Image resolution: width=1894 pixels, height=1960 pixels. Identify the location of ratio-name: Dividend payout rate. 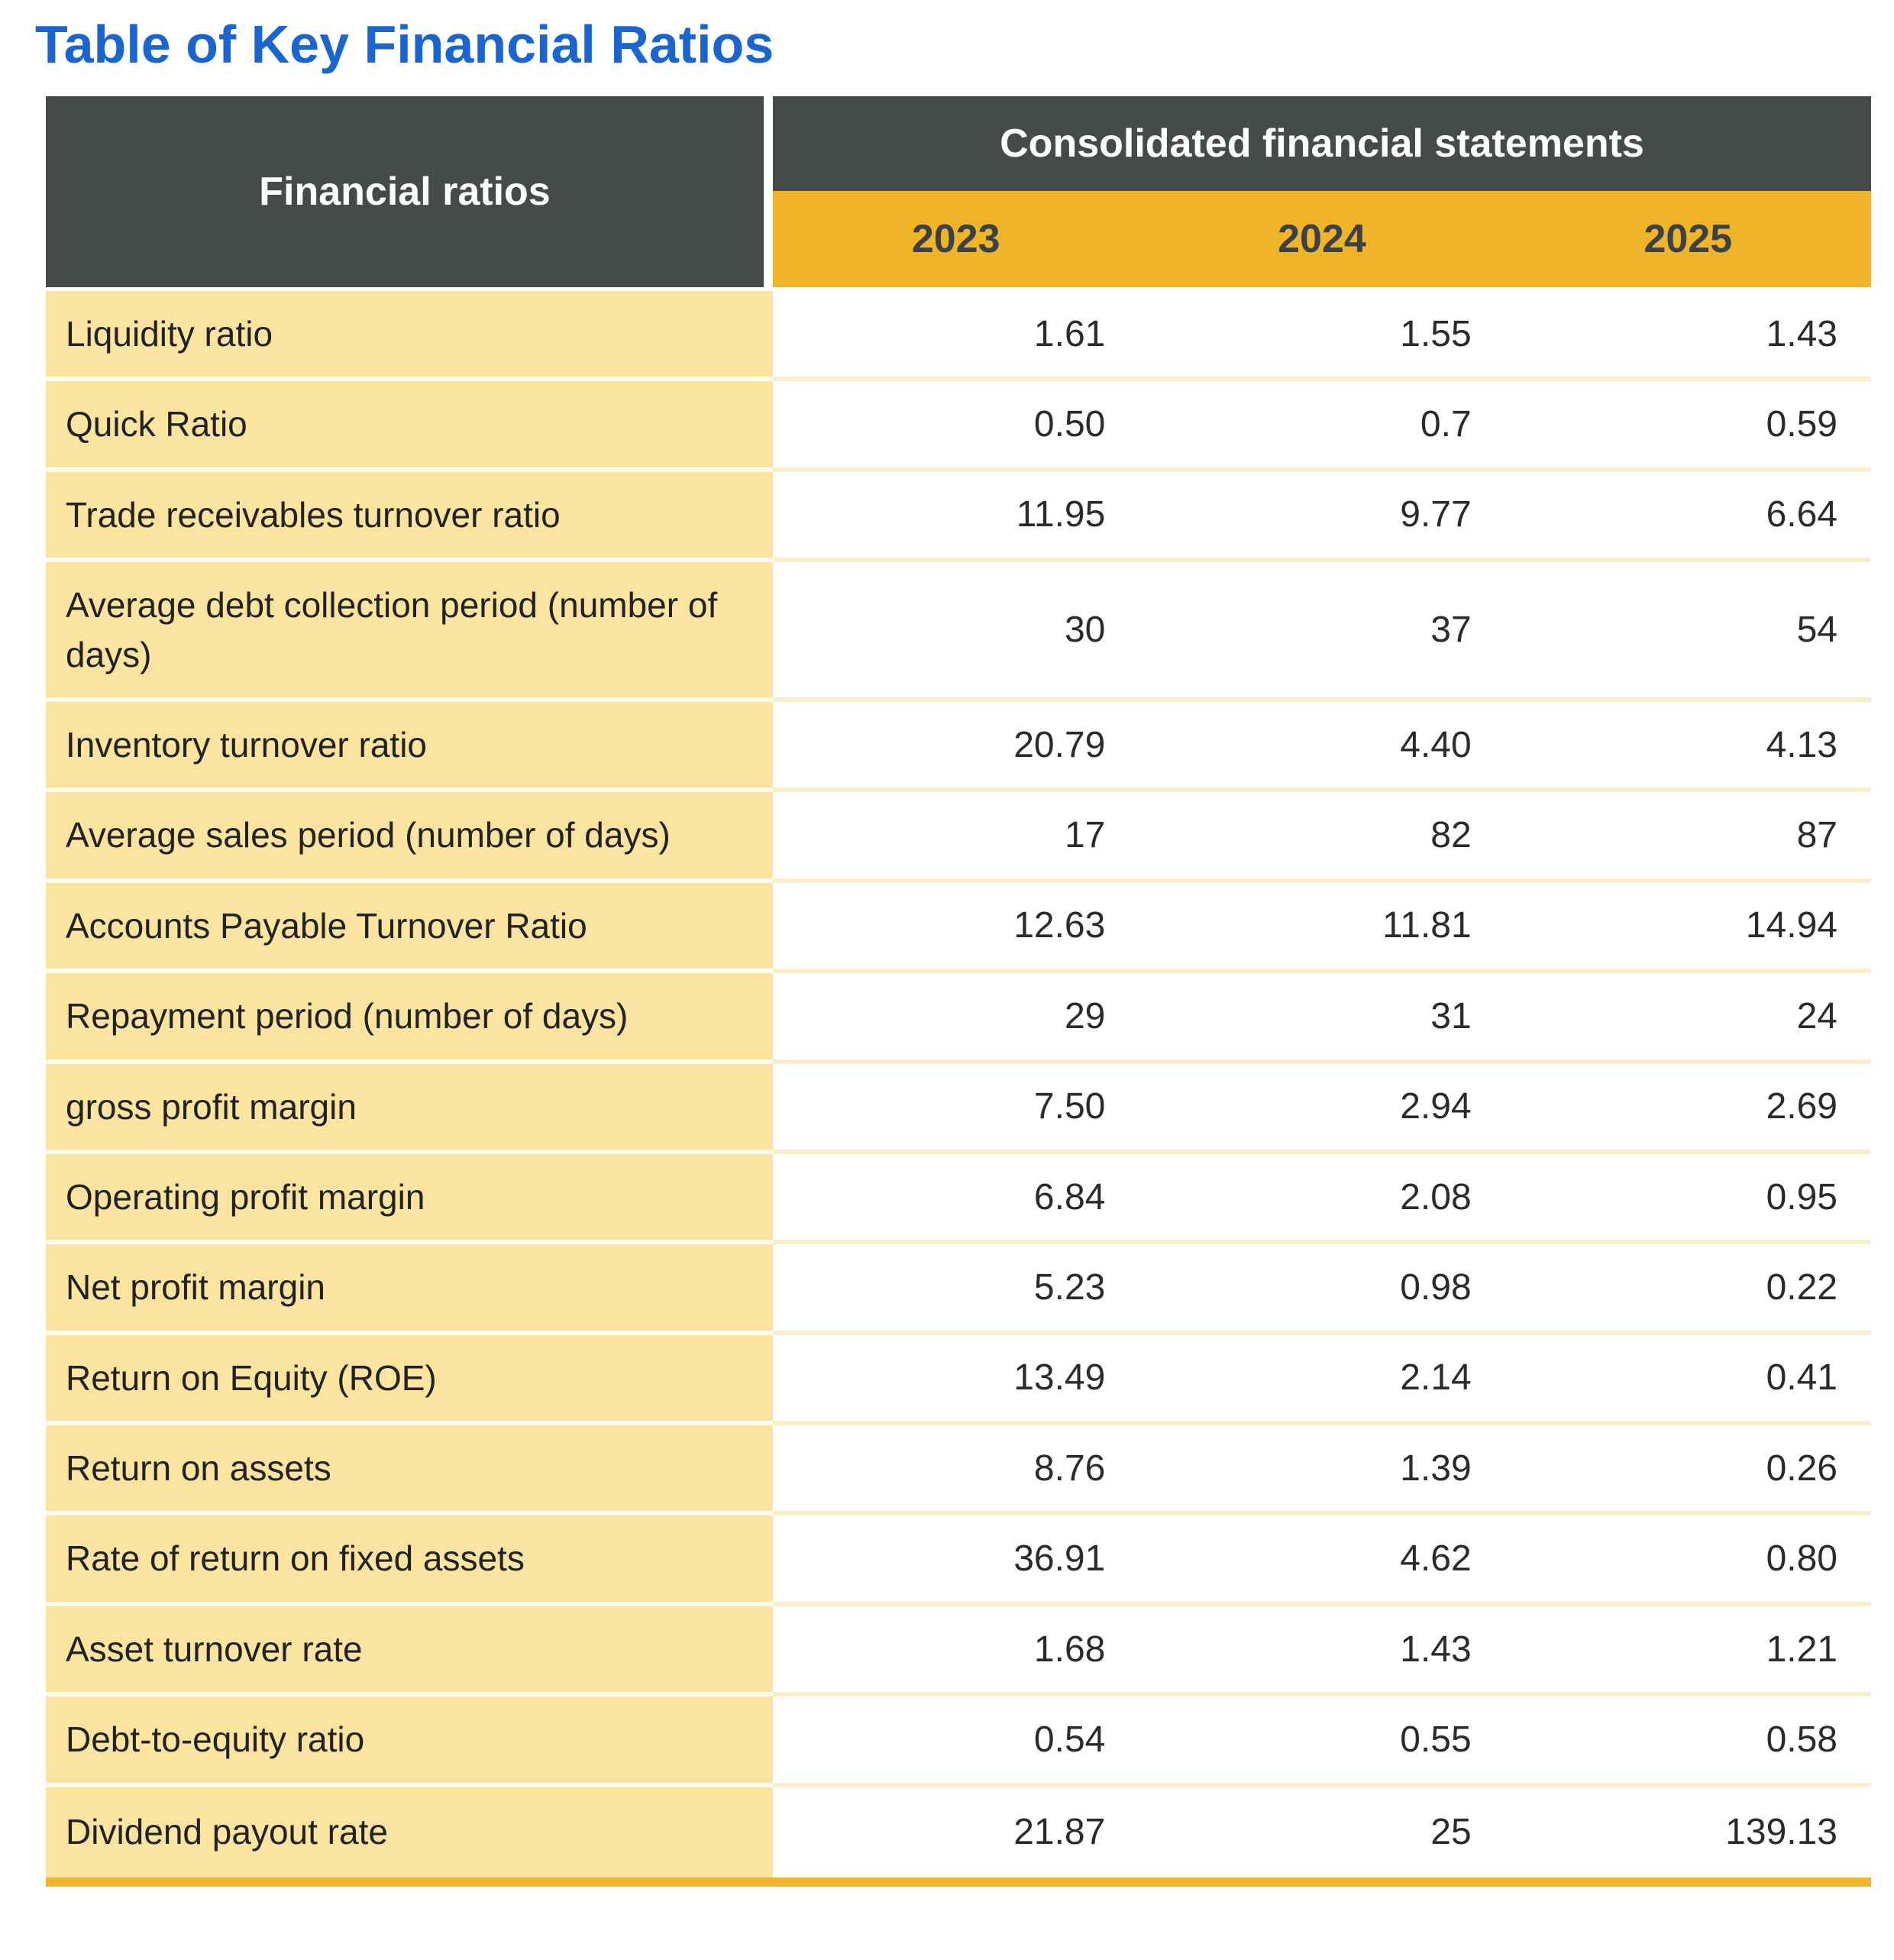
(409, 1832).